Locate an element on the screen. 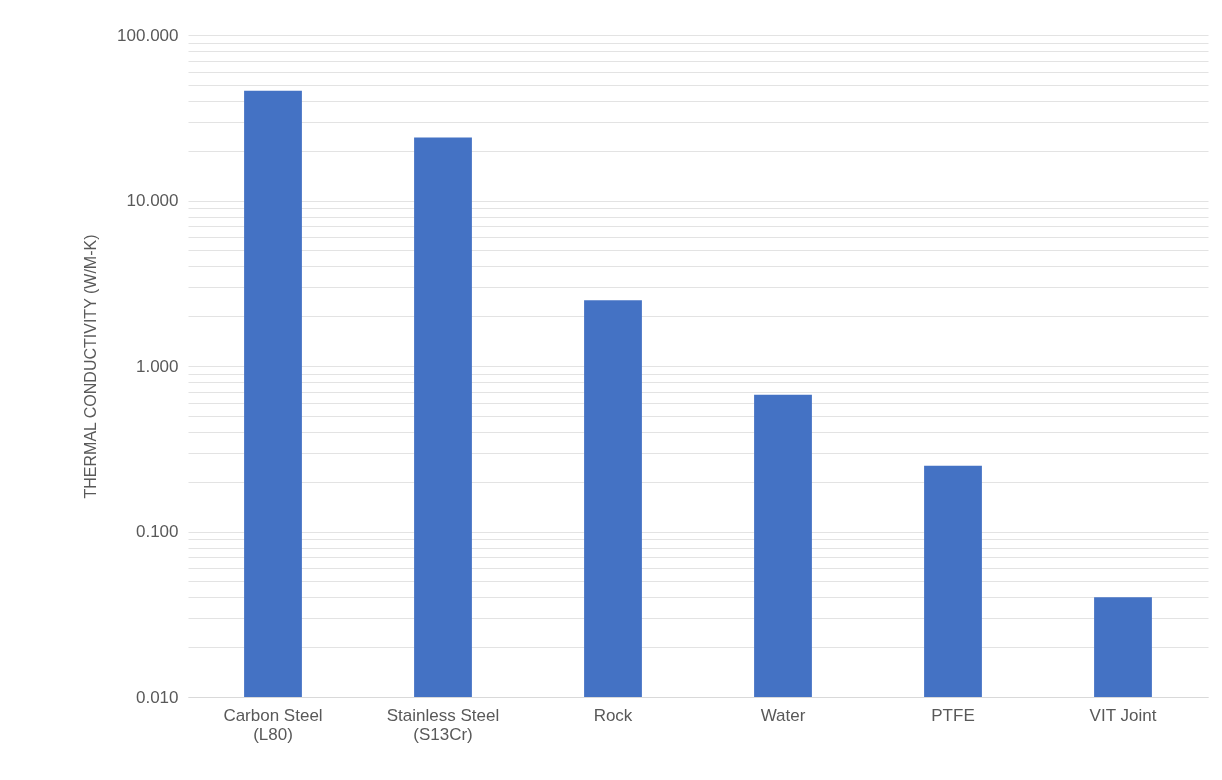  y-tick-label: 1.000 is located at coordinates (157, 366).